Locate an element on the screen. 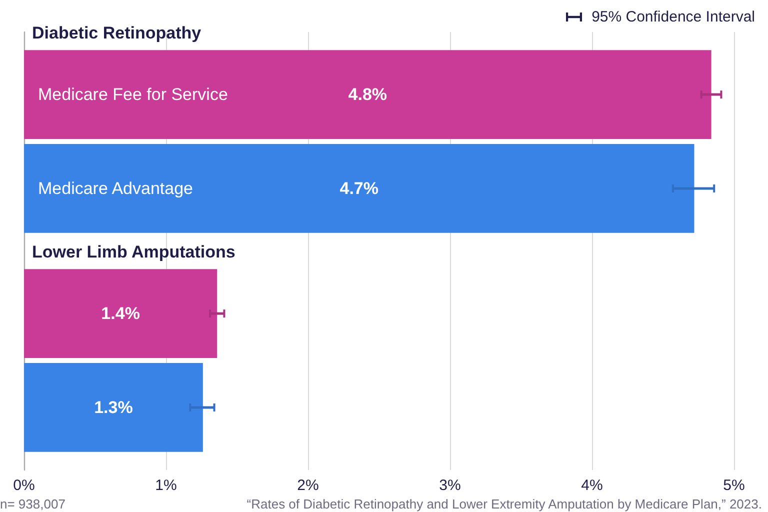 This screenshot has height=512, width=768. x-tick-label: 5% is located at coordinates (734, 485).